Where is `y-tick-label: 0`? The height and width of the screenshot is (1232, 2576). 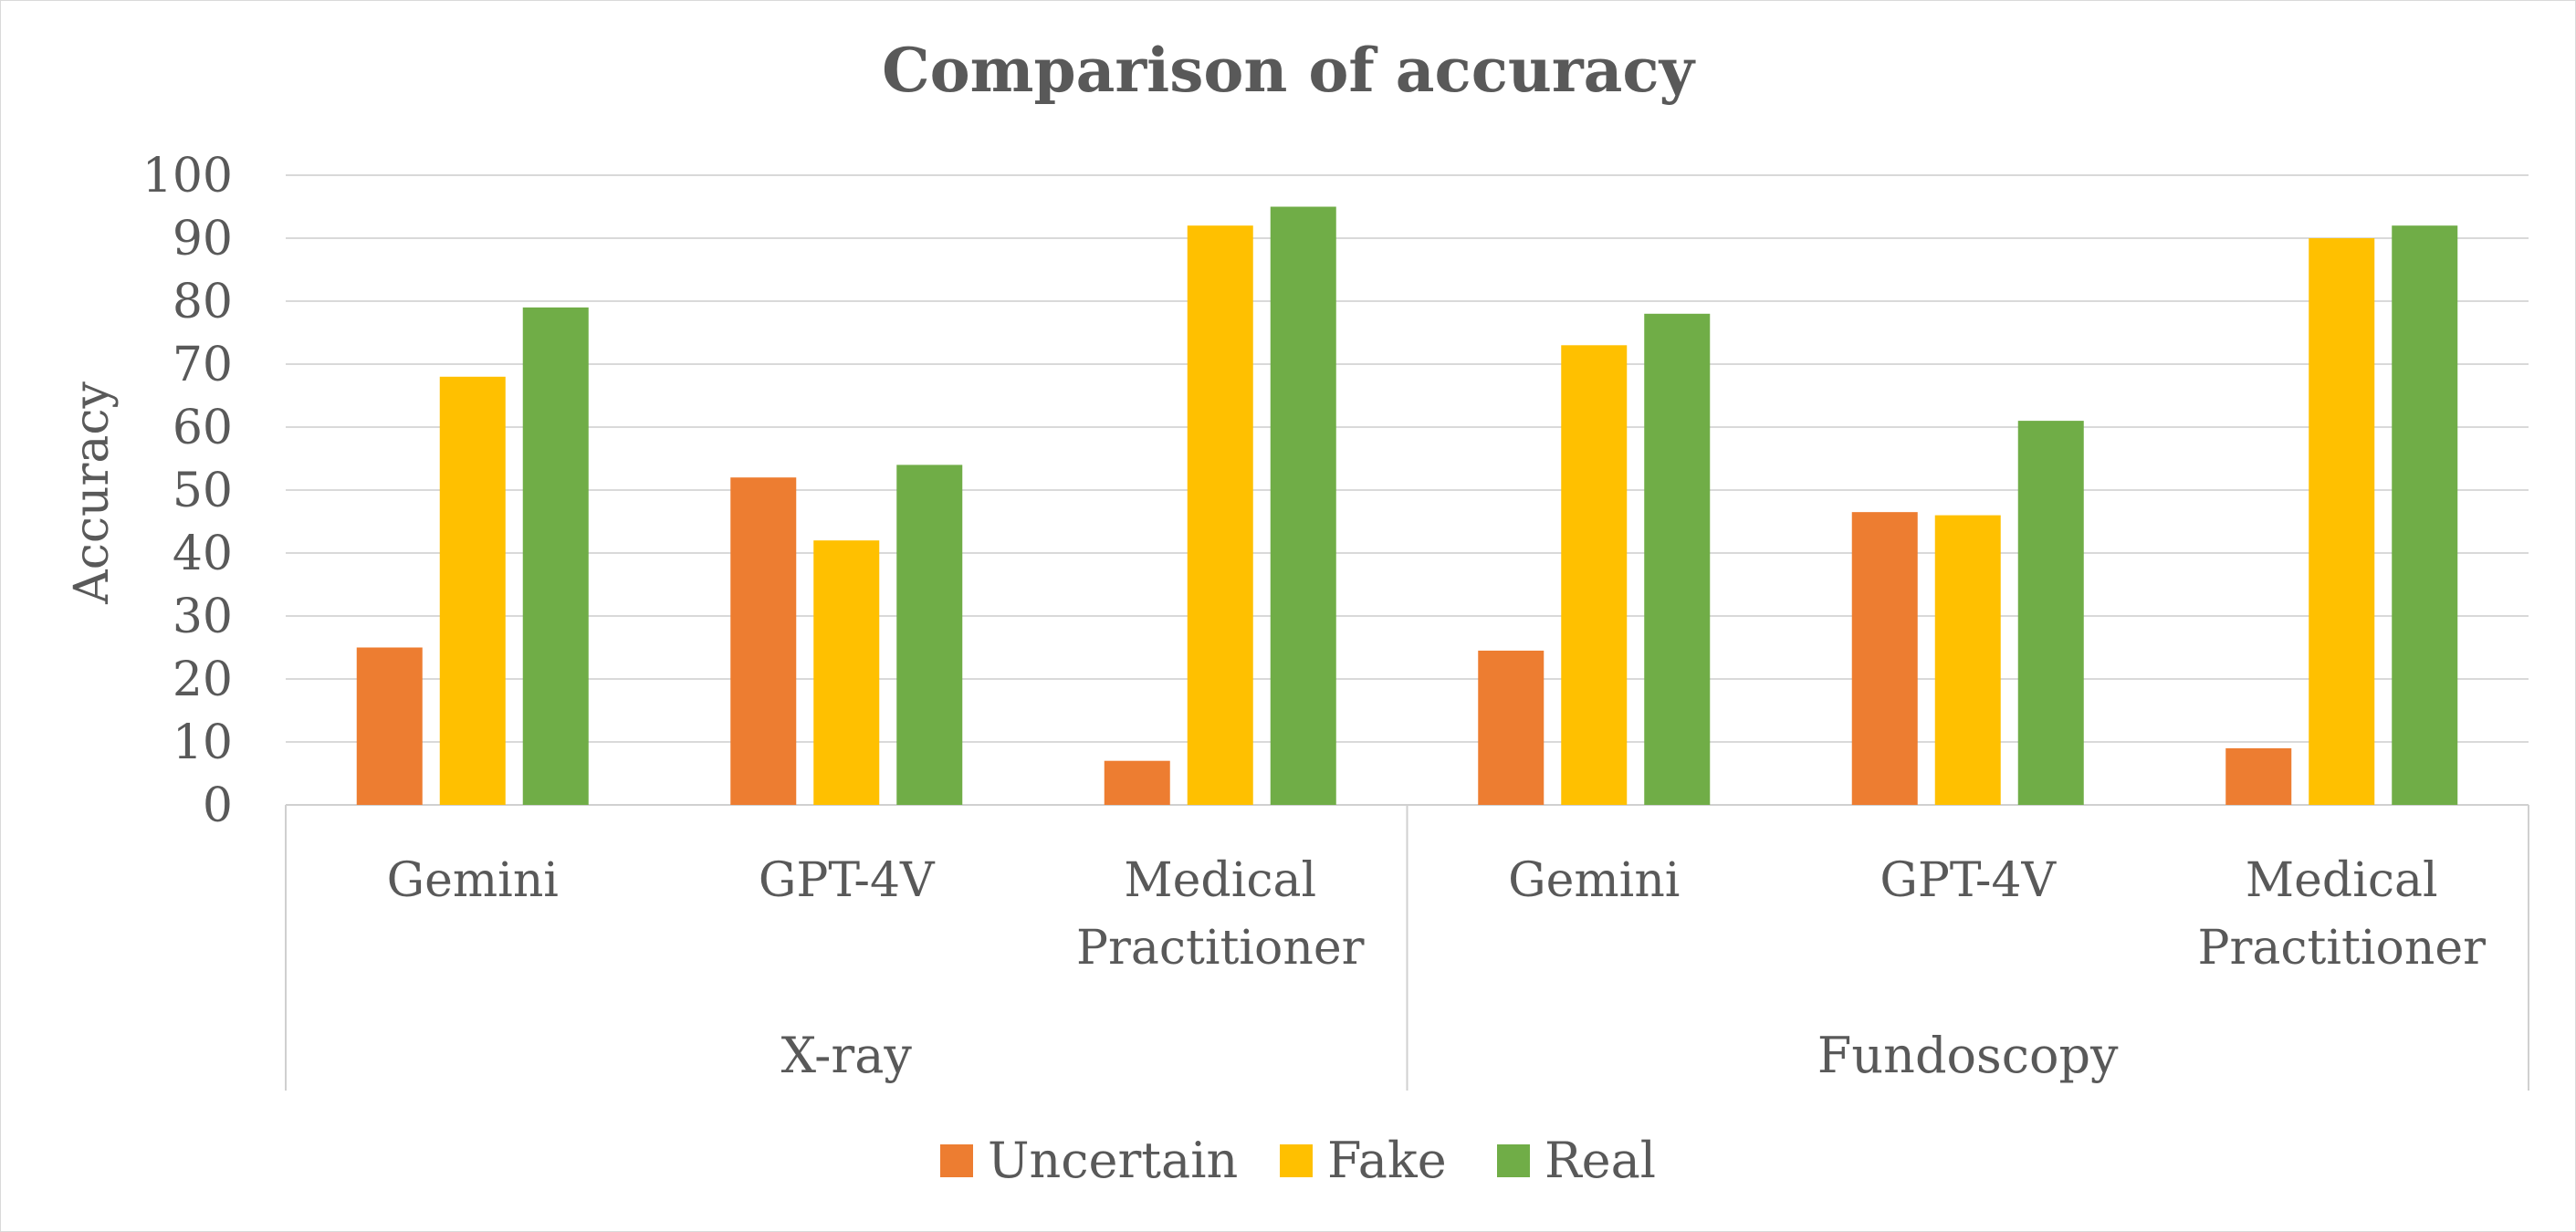 y-tick-label: 0 is located at coordinates (218, 805).